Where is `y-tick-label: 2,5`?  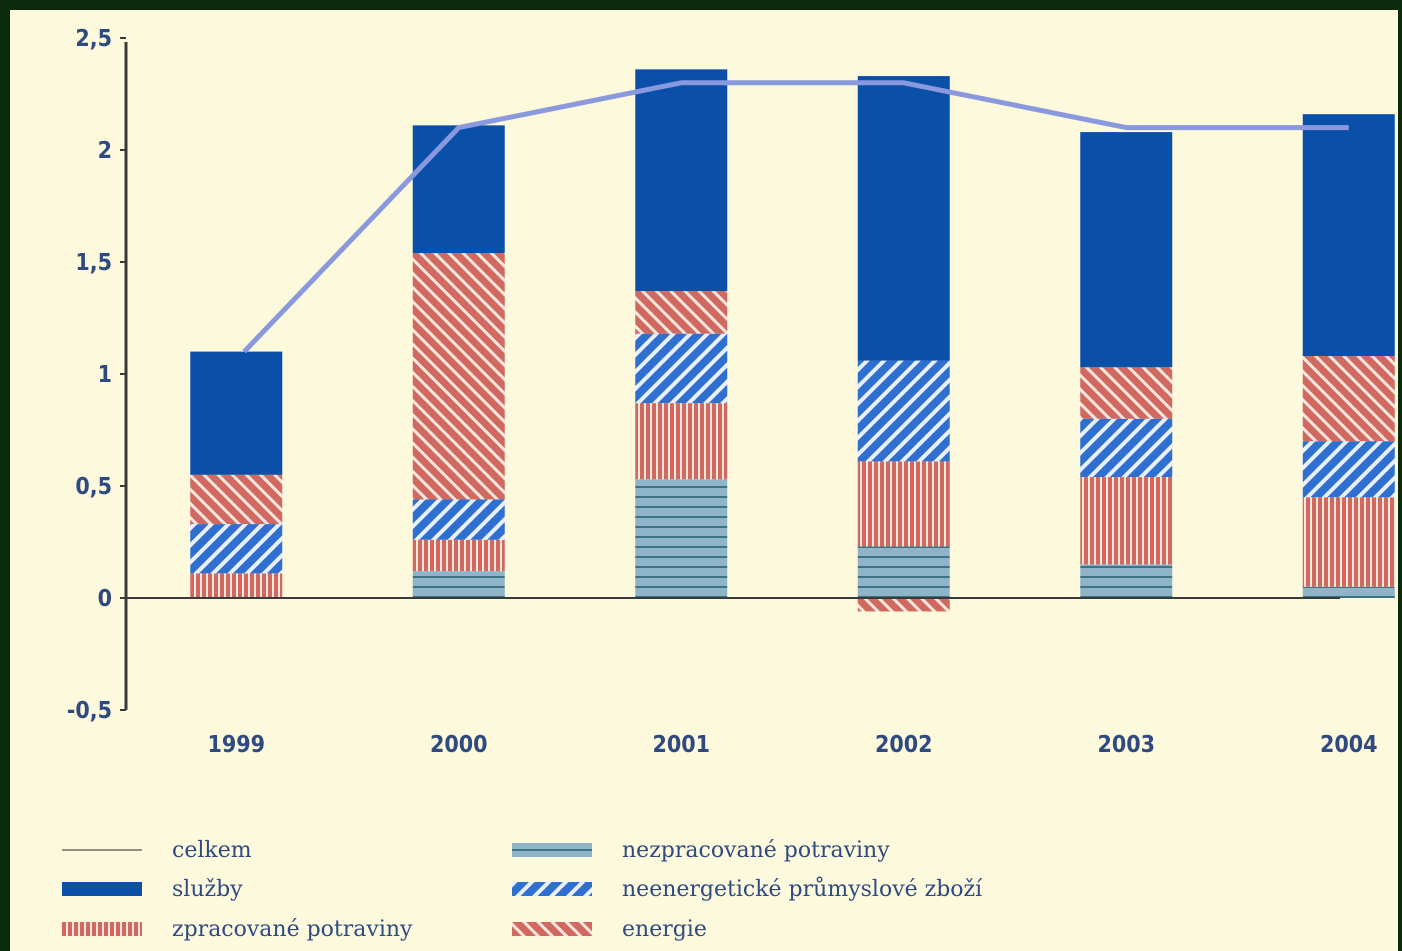
y-tick-label: 2,5 is located at coordinates (93, 39).